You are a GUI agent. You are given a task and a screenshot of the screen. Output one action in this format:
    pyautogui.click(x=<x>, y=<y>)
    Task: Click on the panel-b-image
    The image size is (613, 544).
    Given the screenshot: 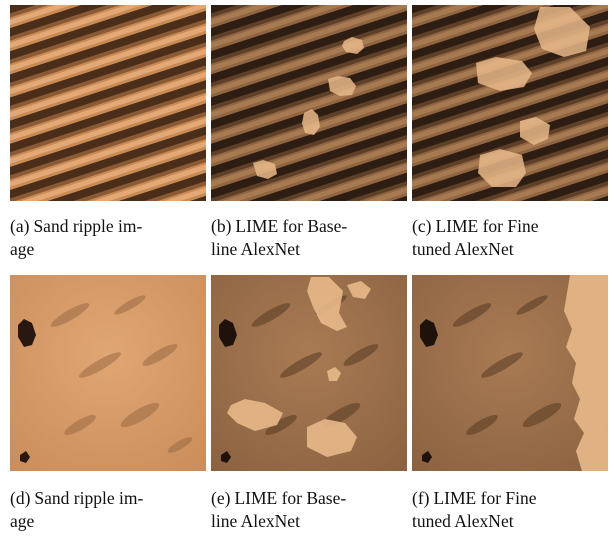 What is the action you would take?
    pyautogui.click(x=309, y=103)
    